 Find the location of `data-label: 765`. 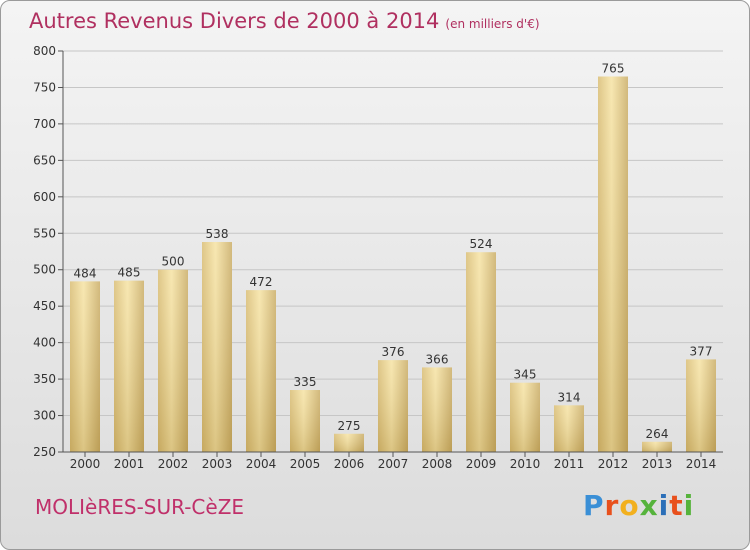

data-label: 765 is located at coordinates (613, 69).